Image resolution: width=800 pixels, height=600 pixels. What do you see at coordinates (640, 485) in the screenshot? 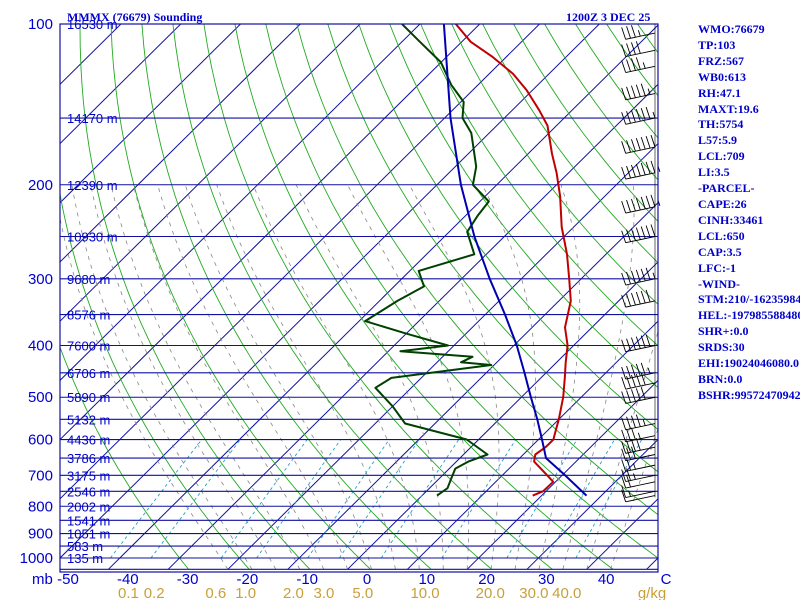
I see `wind-barb-staff` at bounding box center [640, 485].